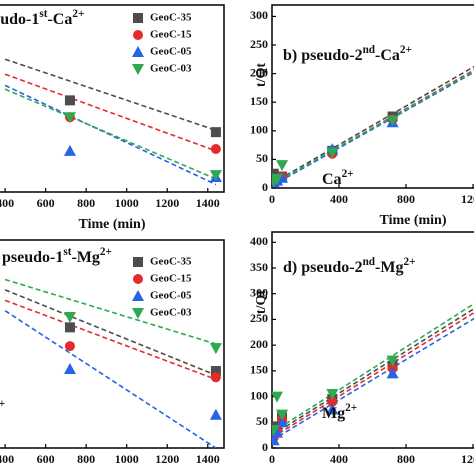  I want to click on y-tick-label: 400, so click(259, 241).